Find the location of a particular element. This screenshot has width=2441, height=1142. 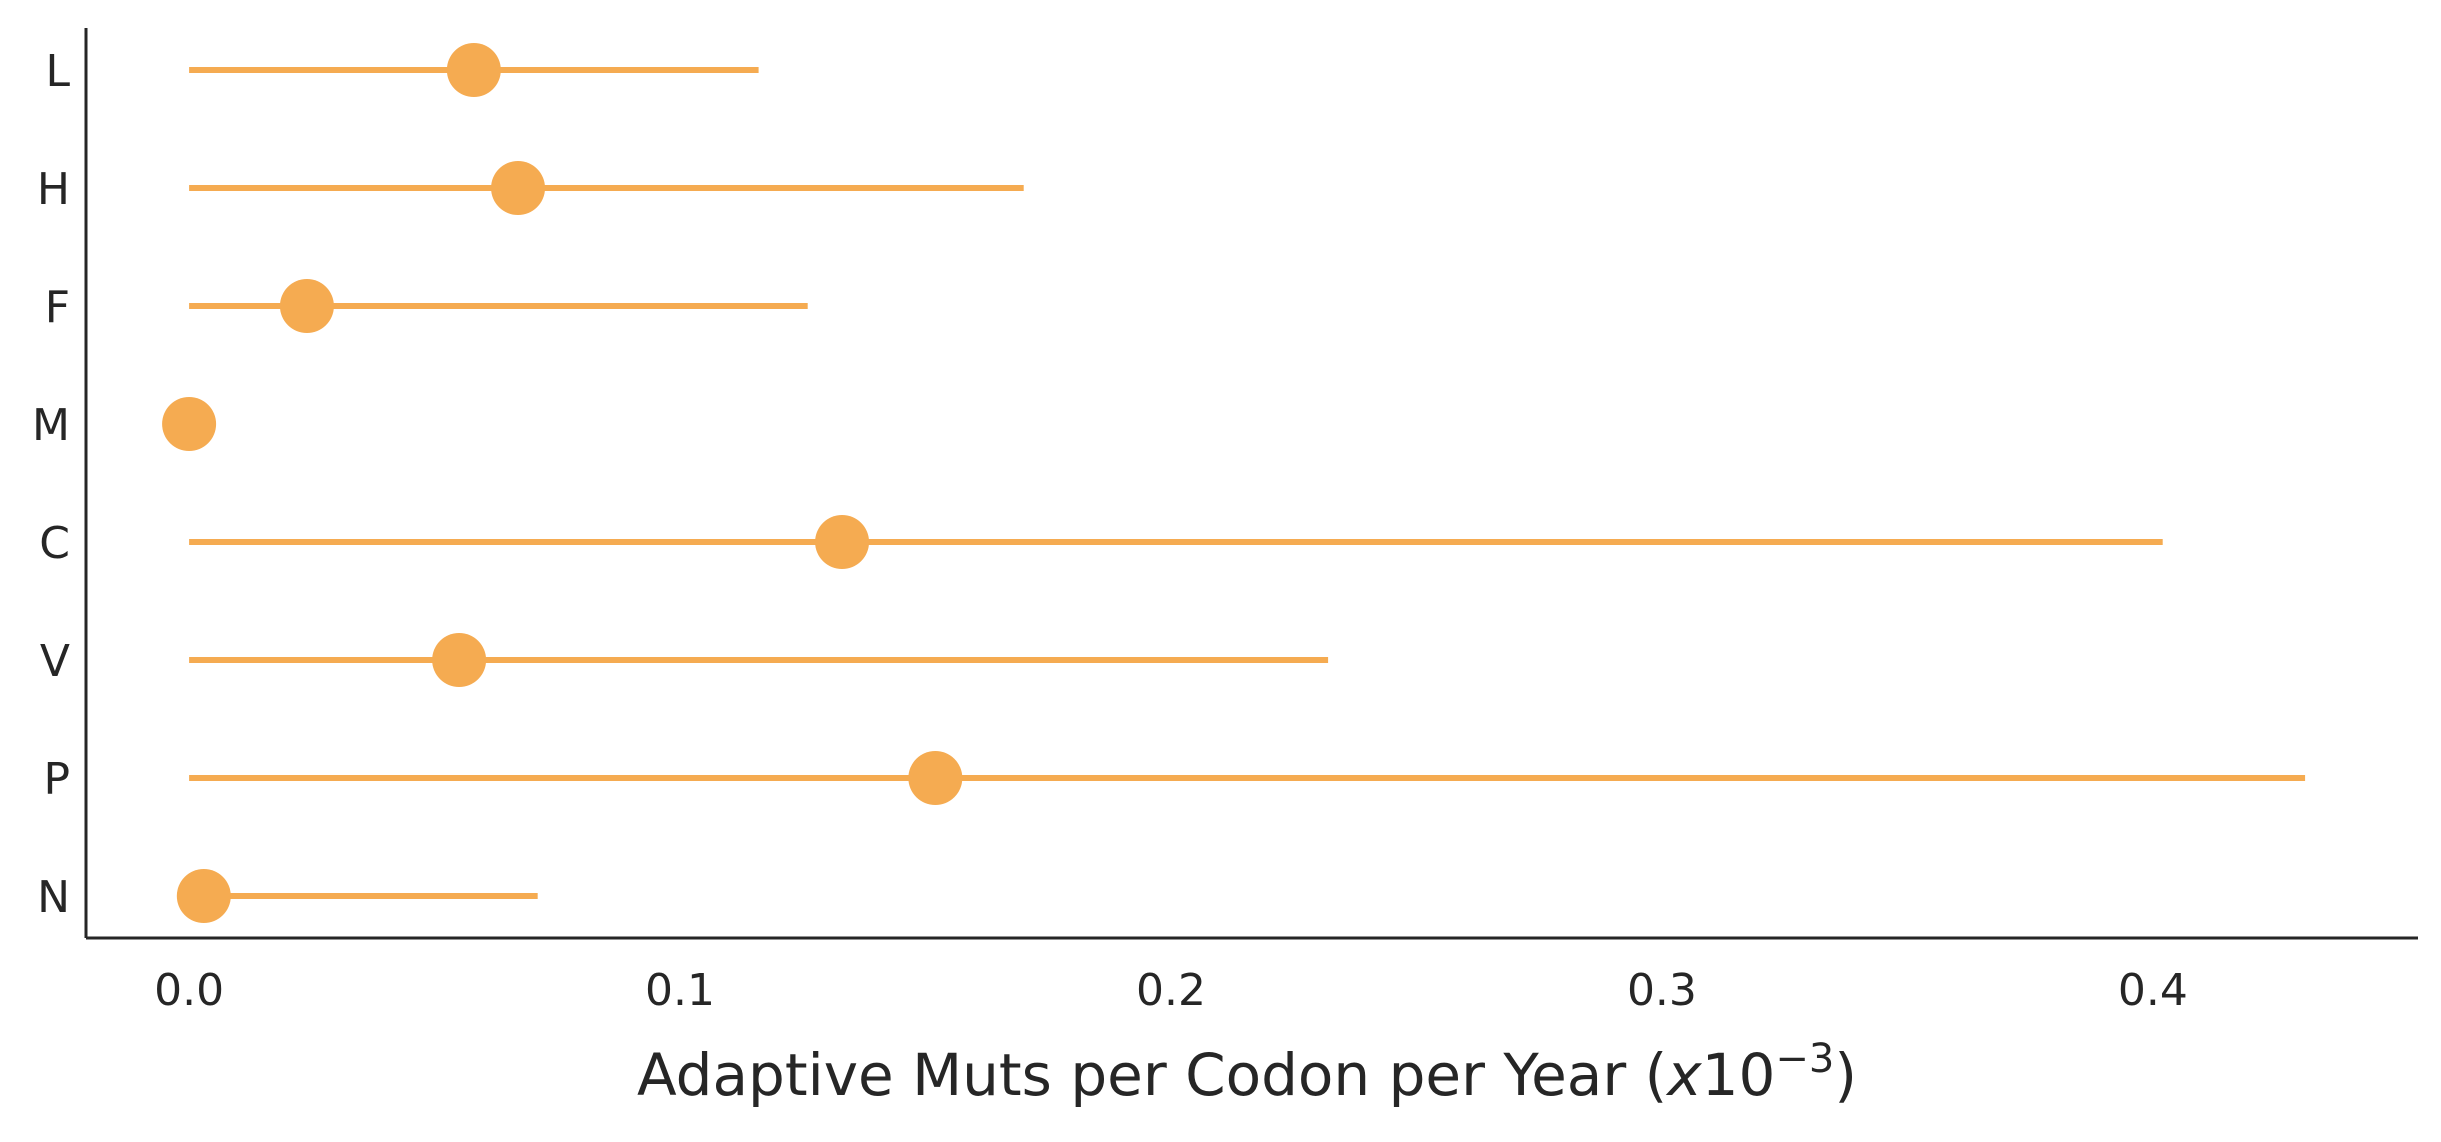

x-tick-label: 0.1 is located at coordinates (680, 990).